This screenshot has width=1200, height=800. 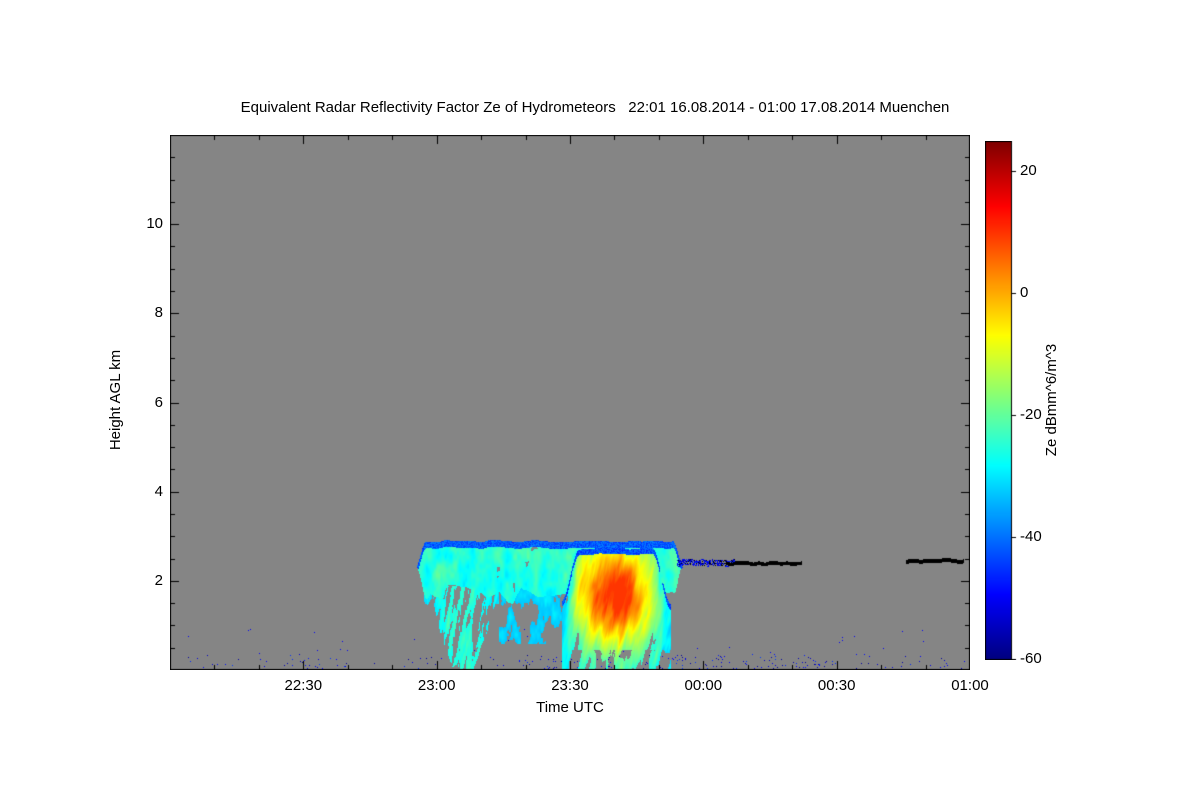 What do you see at coordinates (570, 685) in the screenshot?
I see `x-tick-label: 23:30` at bounding box center [570, 685].